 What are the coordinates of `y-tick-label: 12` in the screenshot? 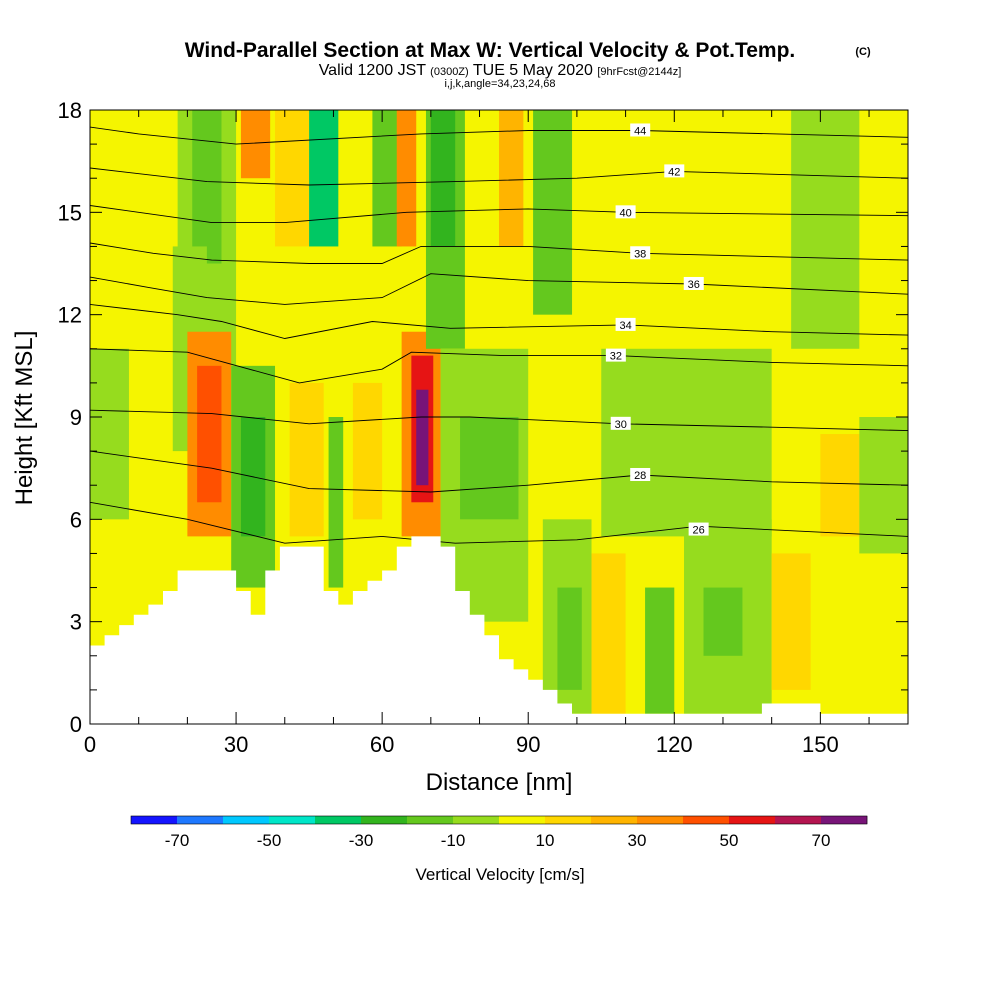 It's located at (70, 315).